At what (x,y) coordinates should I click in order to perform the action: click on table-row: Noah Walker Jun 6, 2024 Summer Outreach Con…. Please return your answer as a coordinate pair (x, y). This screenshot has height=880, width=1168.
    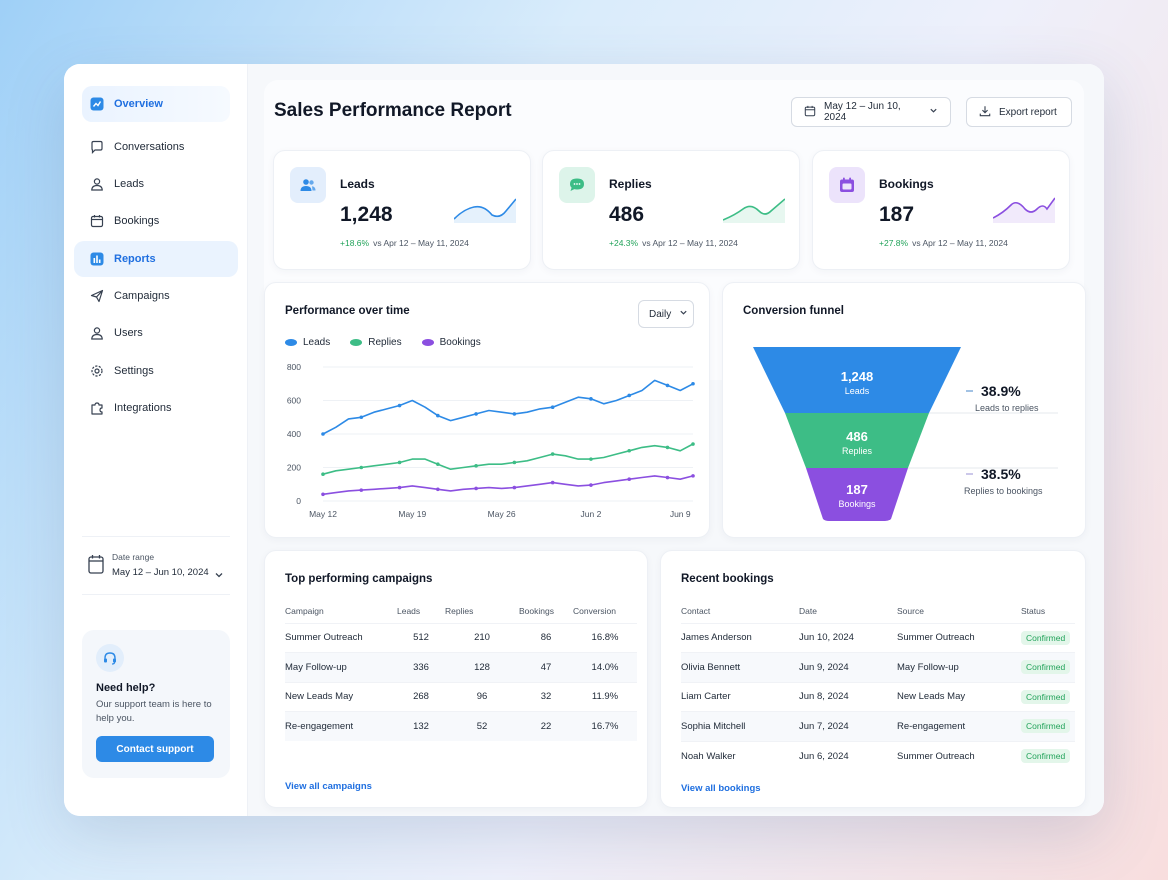
    Looking at the image, I should click on (878, 755).